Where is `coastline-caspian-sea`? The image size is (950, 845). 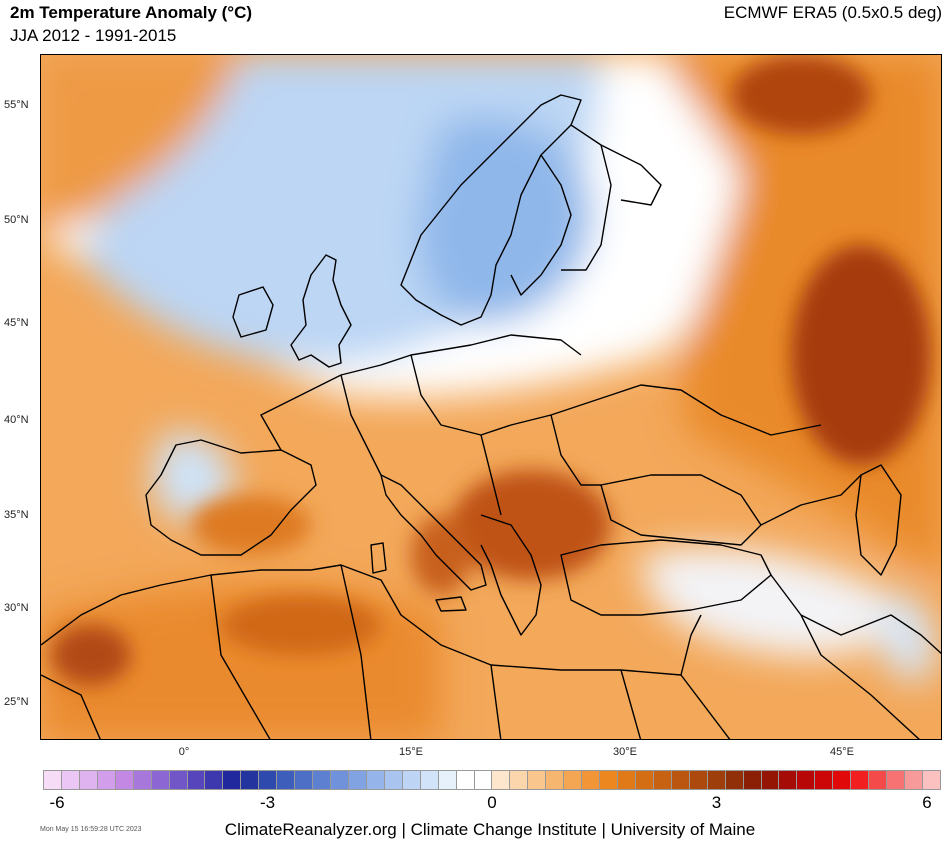 coastline-caspian-sea is located at coordinates (878, 520).